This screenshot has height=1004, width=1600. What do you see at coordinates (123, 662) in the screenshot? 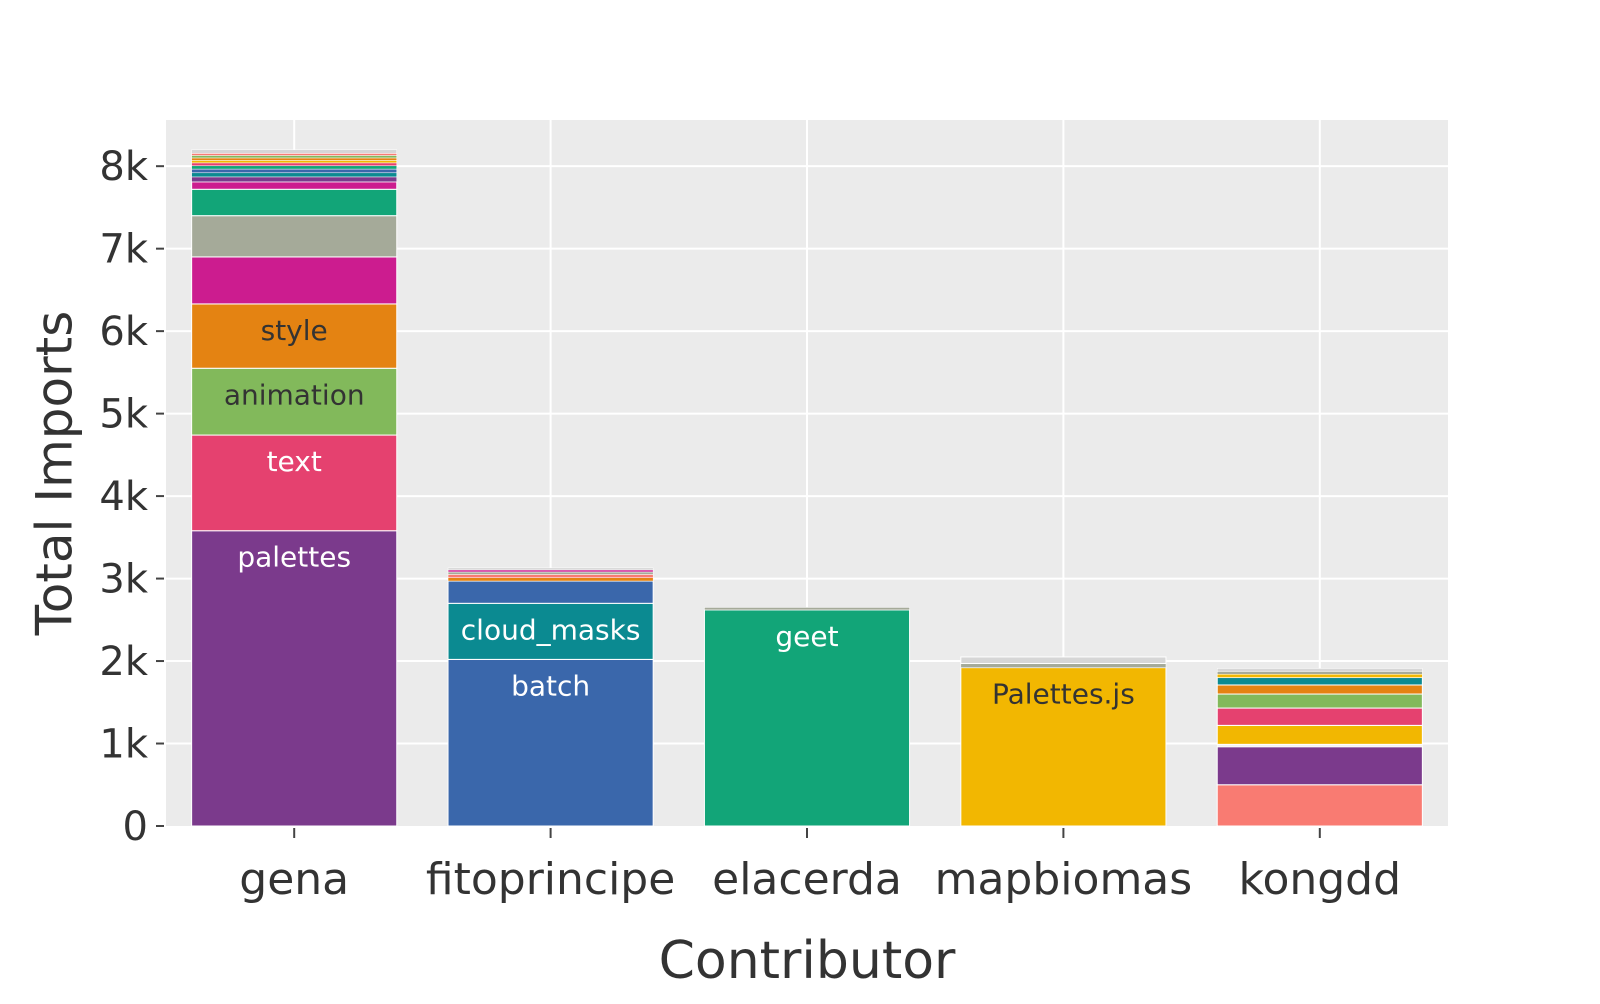
I see `y-tick-label: 2k` at bounding box center [123, 662].